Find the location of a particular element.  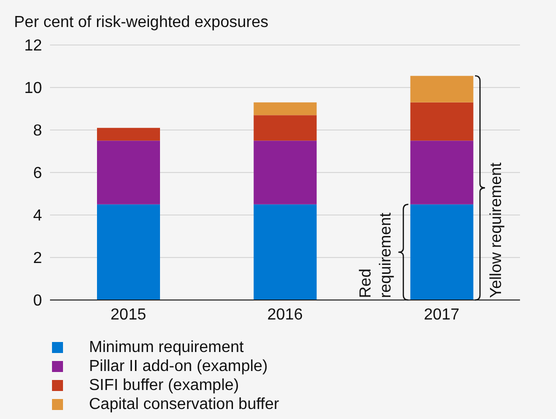

y-tick-label: 8 is located at coordinates (37, 131).